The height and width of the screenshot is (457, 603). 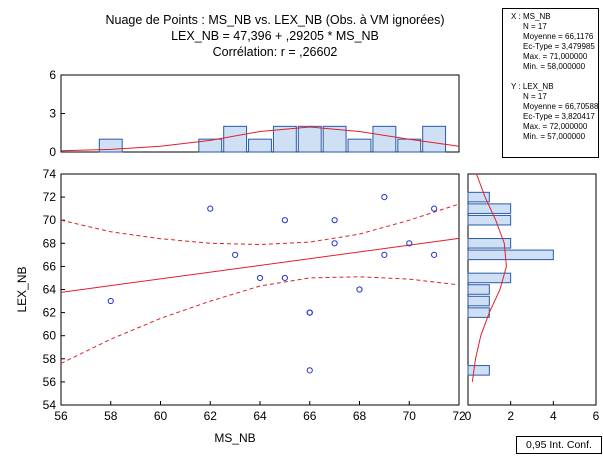 What do you see at coordinates (555, 56) in the screenshot?
I see `x-stat-max: Max. = 71,000000` at bounding box center [555, 56].